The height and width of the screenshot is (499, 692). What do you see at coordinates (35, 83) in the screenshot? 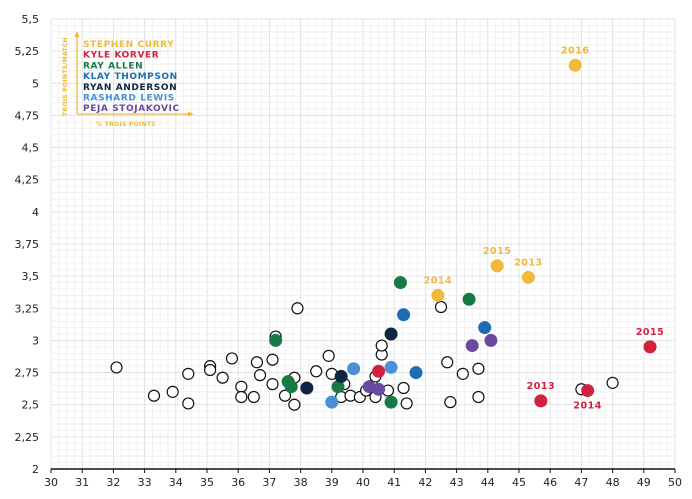
I see `y-tick-label: 5` at bounding box center [35, 83].